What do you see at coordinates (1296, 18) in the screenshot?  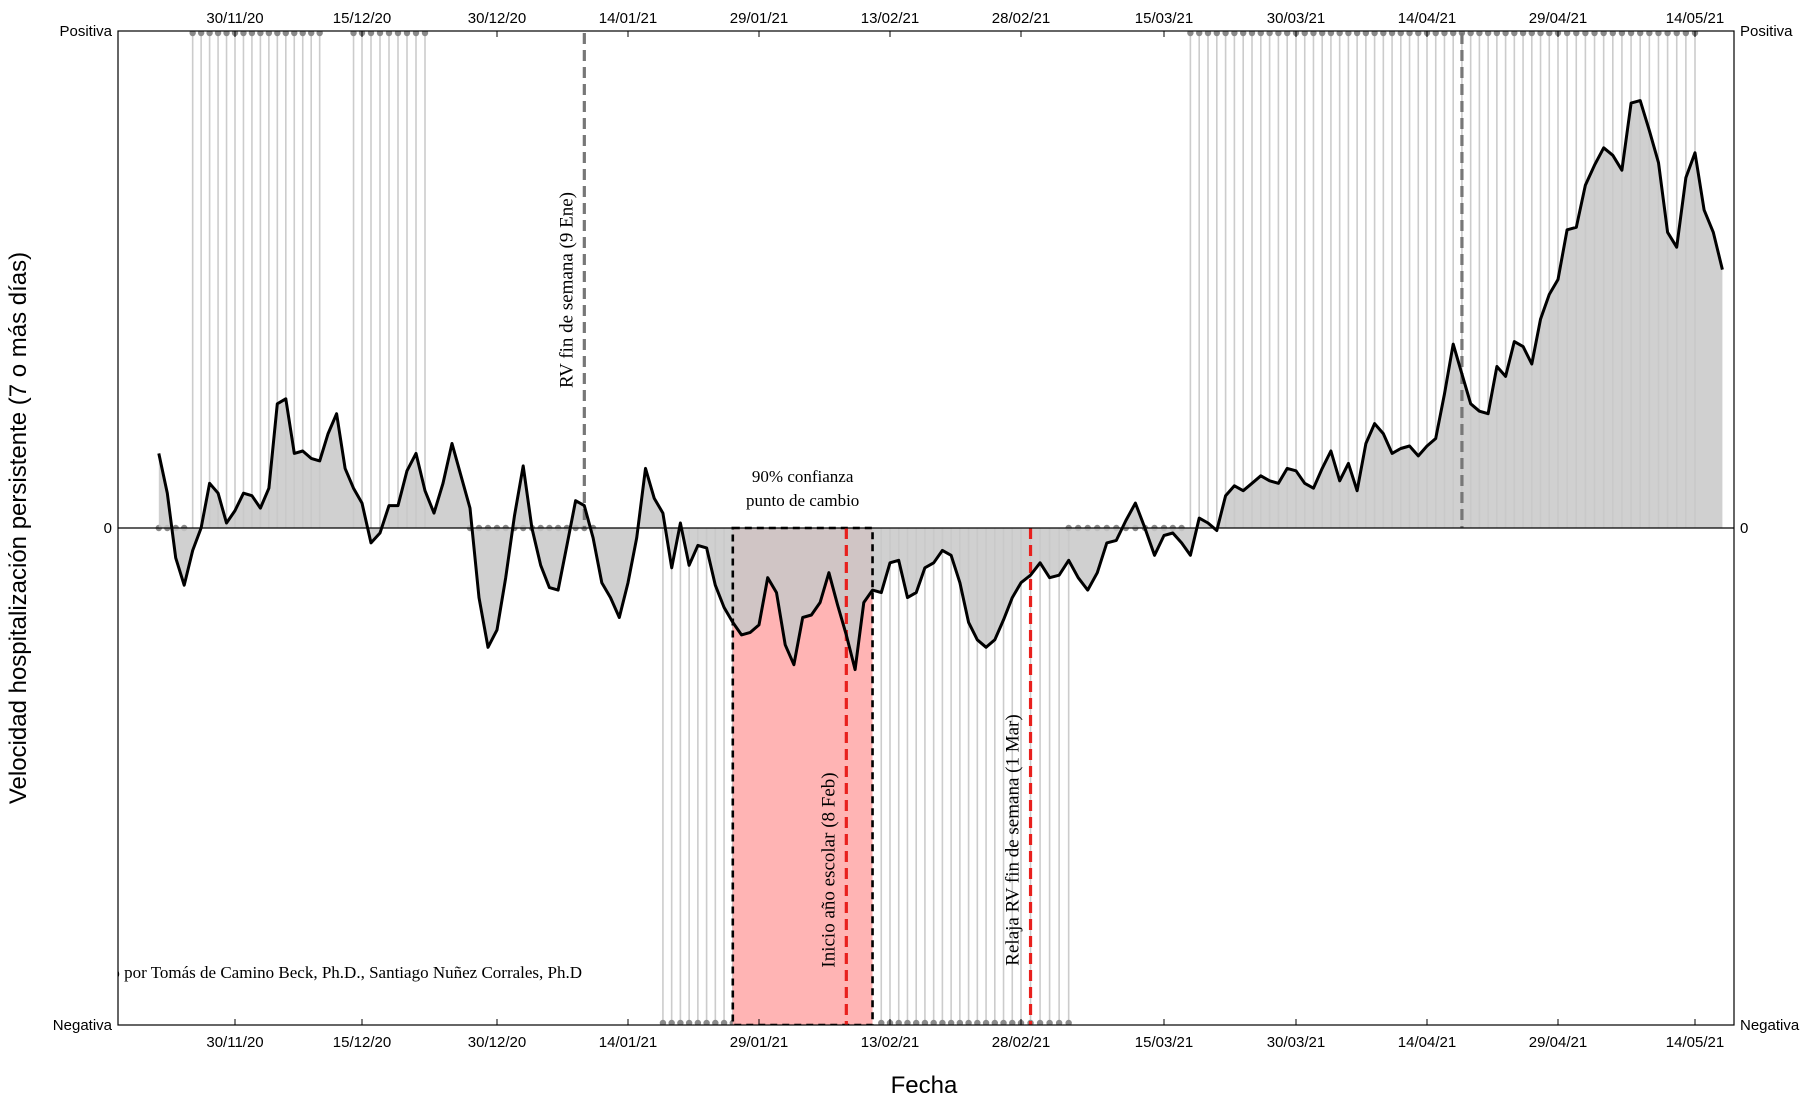 I see `x-tick-label-top: 30/03/21` at bounding box center [1296, 18].